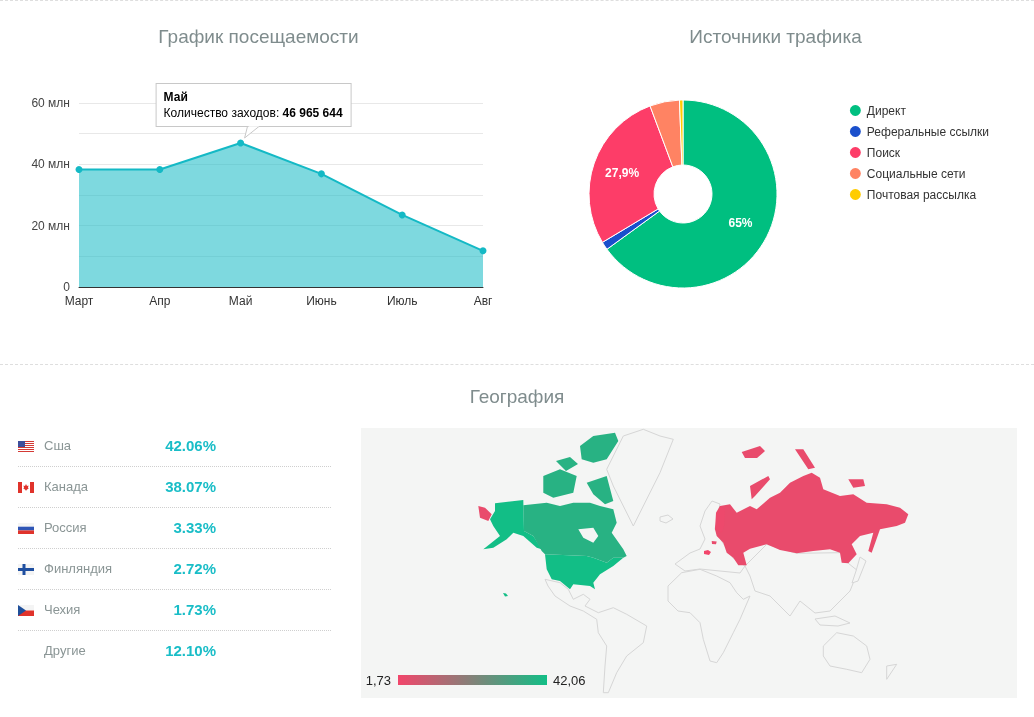 This screenshot has height=717, width=1034. Describe the element at coordinates (66, 486) in the screenshot. I see `category-label: Канада` at that location.